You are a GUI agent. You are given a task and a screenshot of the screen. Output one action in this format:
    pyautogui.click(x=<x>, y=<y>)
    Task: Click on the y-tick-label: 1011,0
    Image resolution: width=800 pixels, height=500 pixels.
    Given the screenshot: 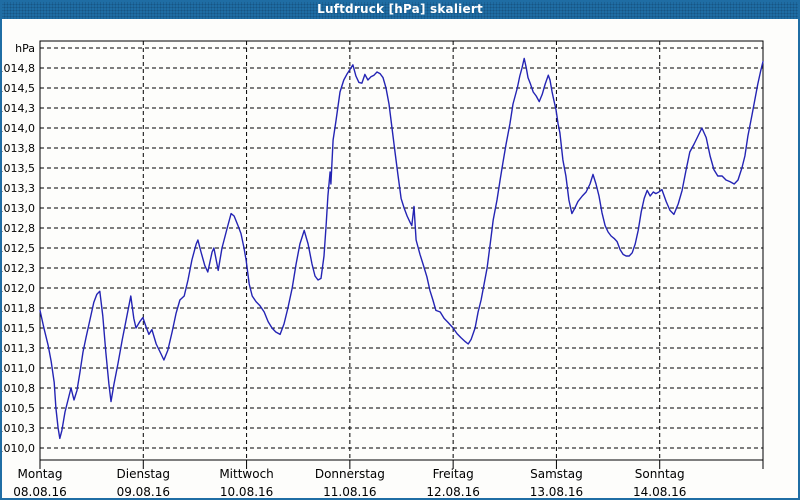 What is the action you would take?
    pyautogui.click(x=17, y=368)
    